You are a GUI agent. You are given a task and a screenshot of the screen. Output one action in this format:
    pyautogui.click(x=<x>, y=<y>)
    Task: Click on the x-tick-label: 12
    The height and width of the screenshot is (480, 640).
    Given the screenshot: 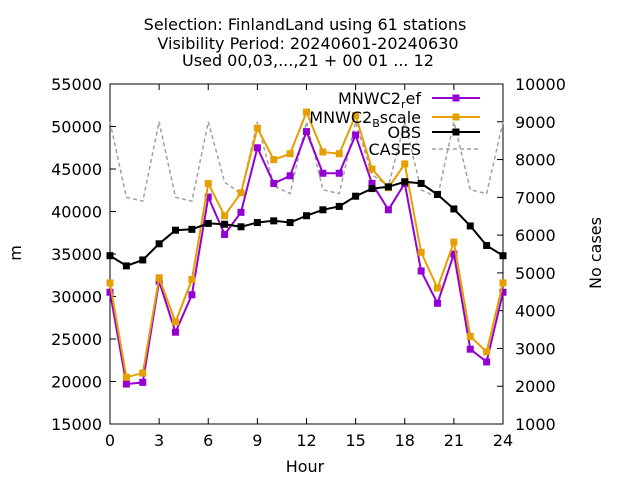 What is the action you would take?
    pyautogui.click(x=306, y=440)
    